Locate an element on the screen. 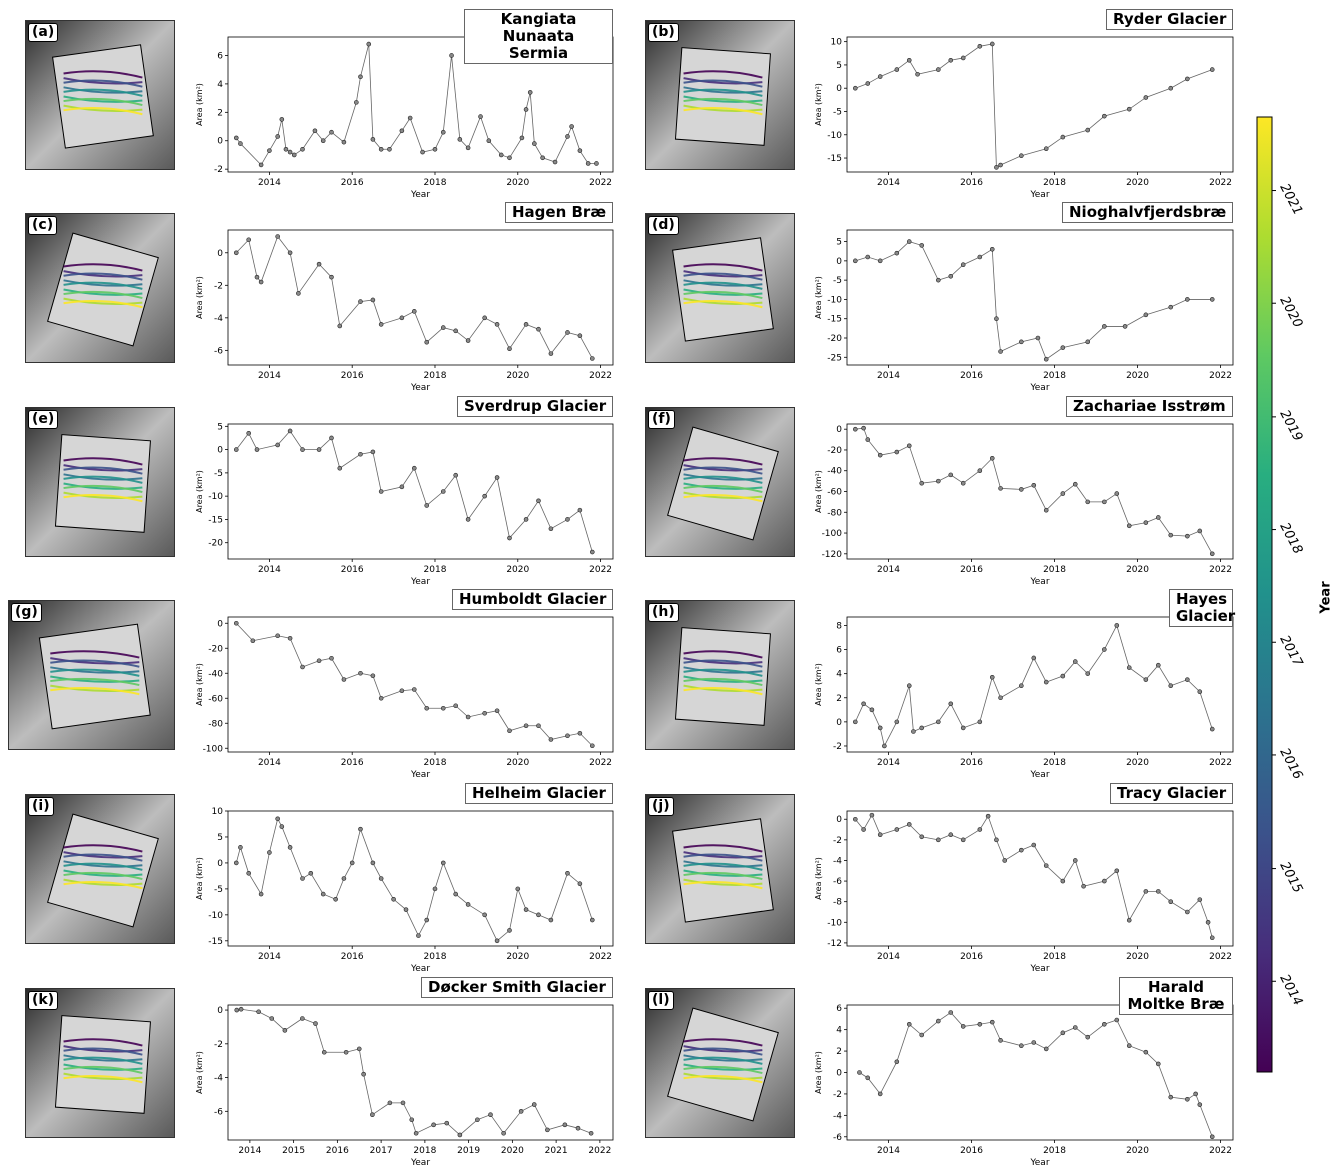 The image size is (1343, 1175). glacier-thumbnail: (a) is located at coordinates (100, 95).